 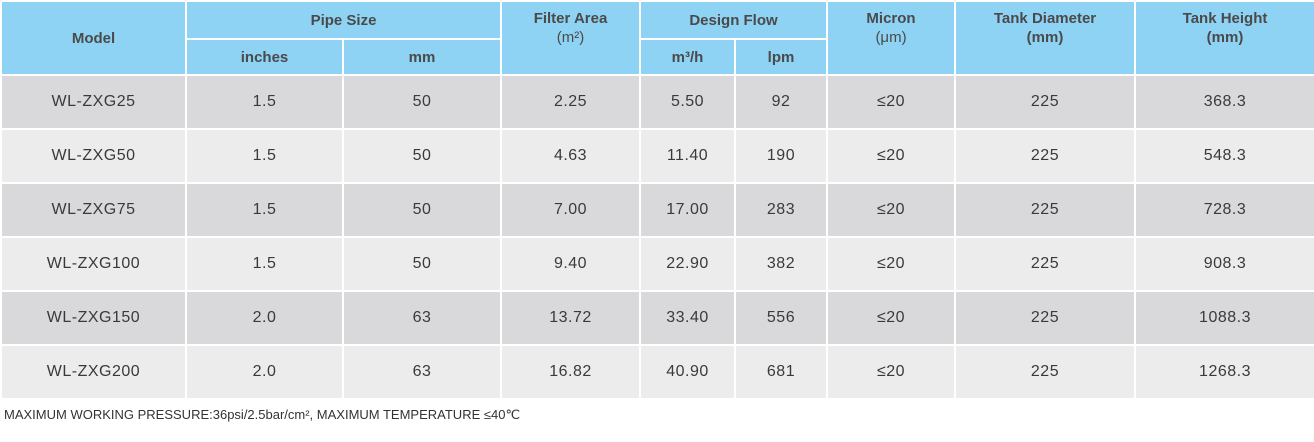 I want to click on cell-area: 2.25, so click(x=571, y=102).